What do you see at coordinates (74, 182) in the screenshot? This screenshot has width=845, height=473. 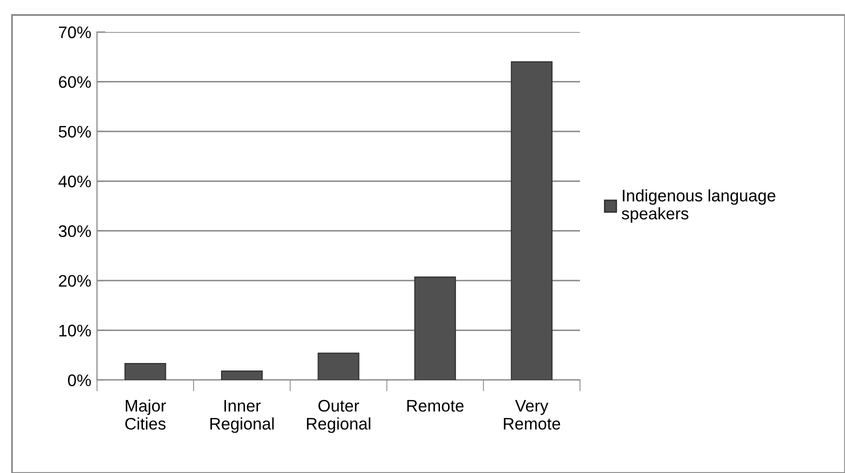 I see `y-tick-label: 40%` at bounding box center [74, 182].